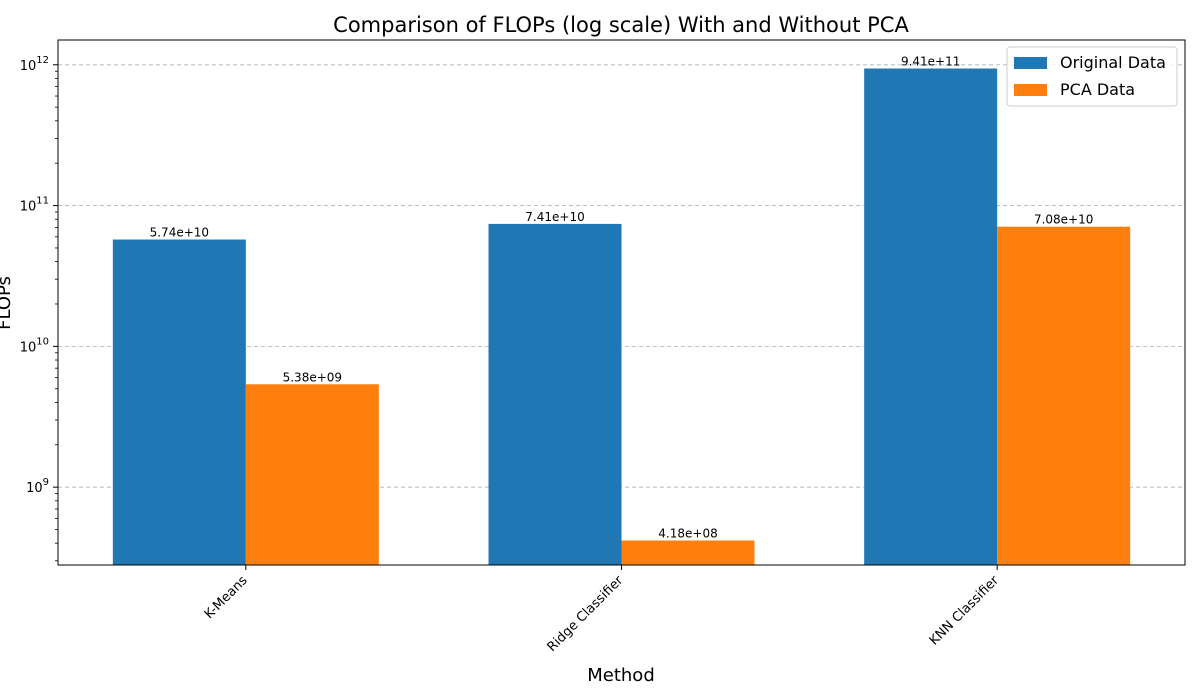 This screenshot has width=1200, height=700. I want to click on legend-label: PCA Data, so click(1097, 89).